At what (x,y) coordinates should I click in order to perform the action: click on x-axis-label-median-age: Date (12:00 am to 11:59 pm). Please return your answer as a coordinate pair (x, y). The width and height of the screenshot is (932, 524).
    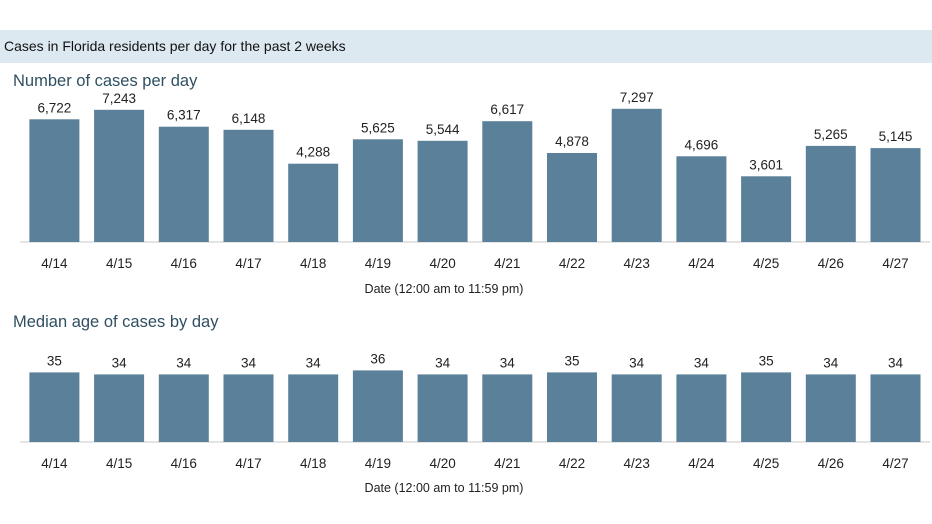
    Looking at the image, I should click on (444, 488).